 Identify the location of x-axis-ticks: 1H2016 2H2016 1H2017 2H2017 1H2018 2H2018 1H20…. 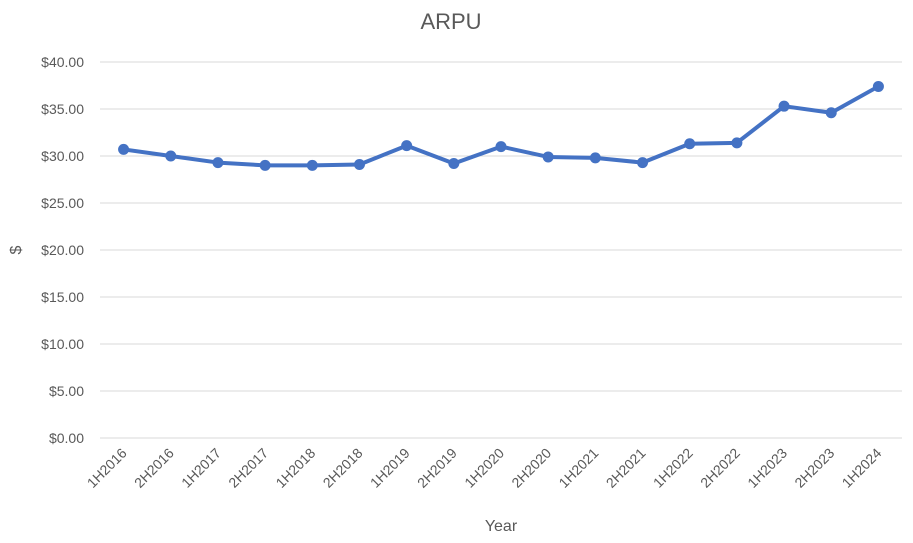
(484, 468).